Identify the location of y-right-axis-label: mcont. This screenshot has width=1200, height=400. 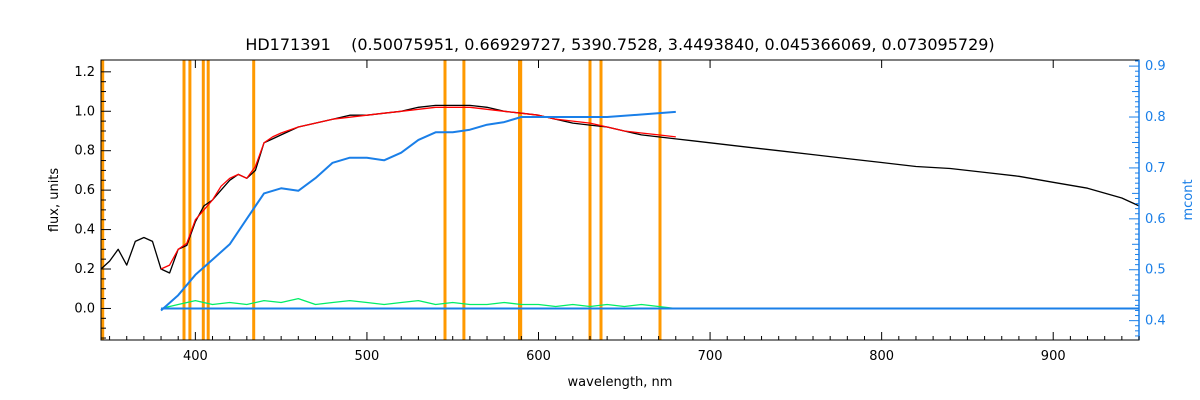
(1188, 199).